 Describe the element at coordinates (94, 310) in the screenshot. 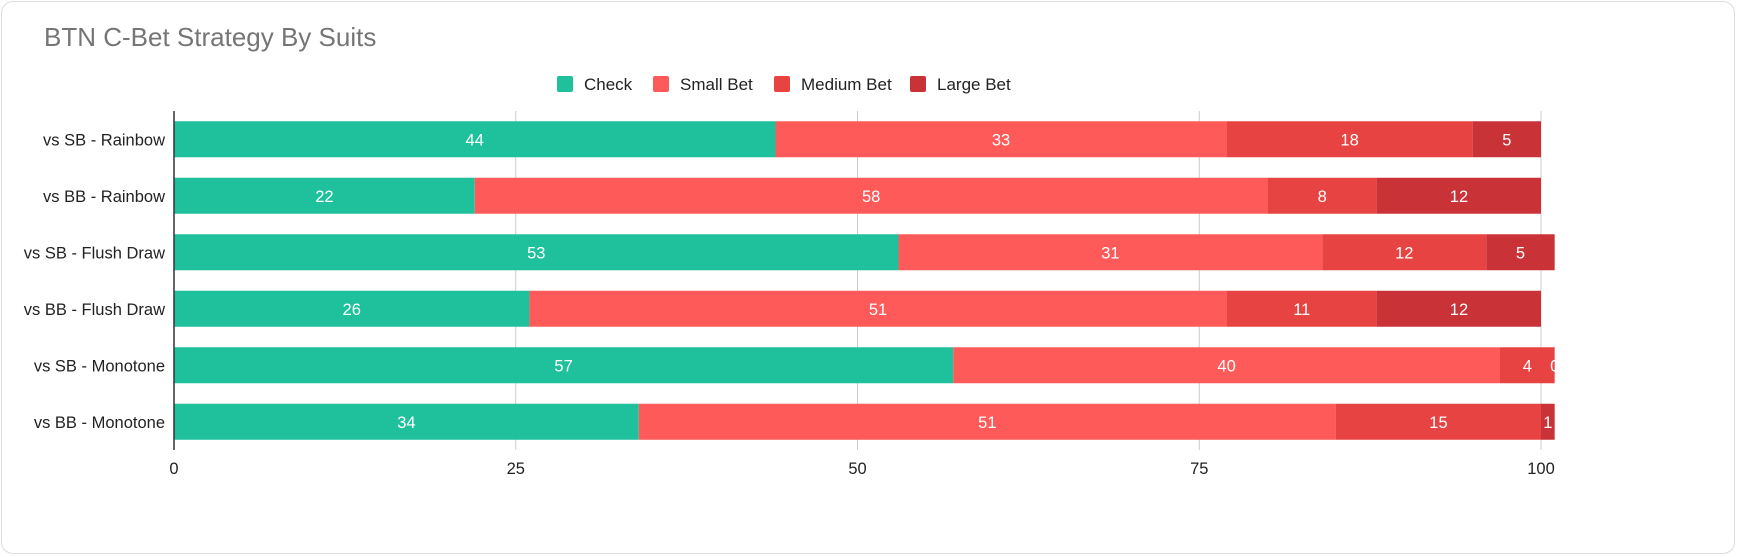

I see `category-label: vs BB - Flush Draw` at that location.